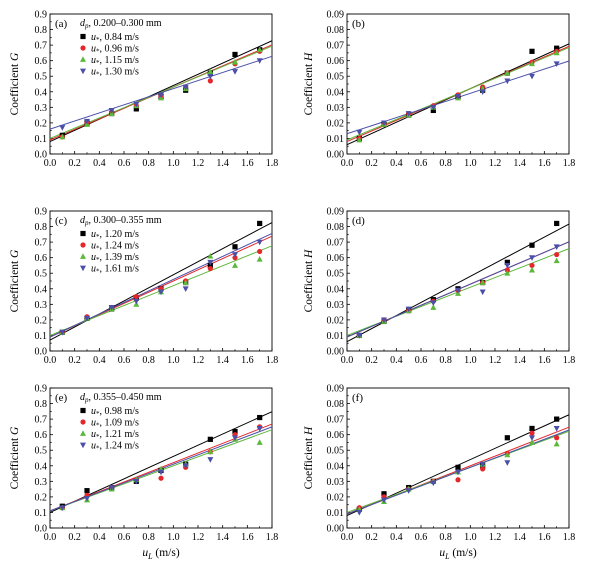 Image resolution: width=595 pixels, height=588 pixels. I want to click on y-tick-label: 0.04, so click(336, 289).